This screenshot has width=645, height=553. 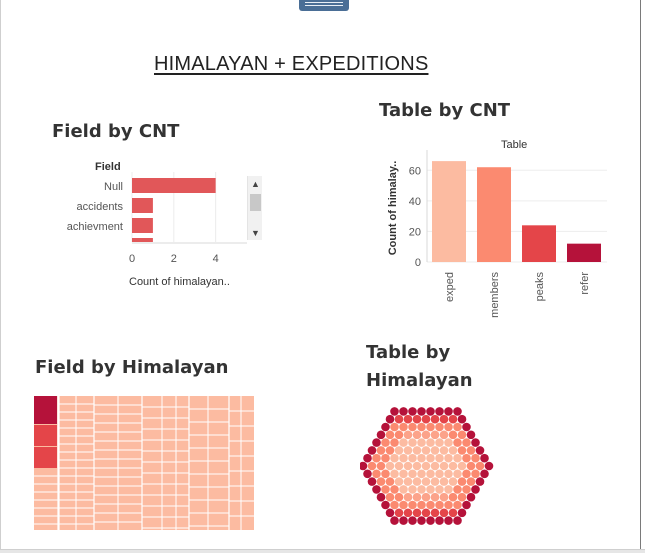 I want to click on x-tick-label: 2, so click(x=174, y=259).